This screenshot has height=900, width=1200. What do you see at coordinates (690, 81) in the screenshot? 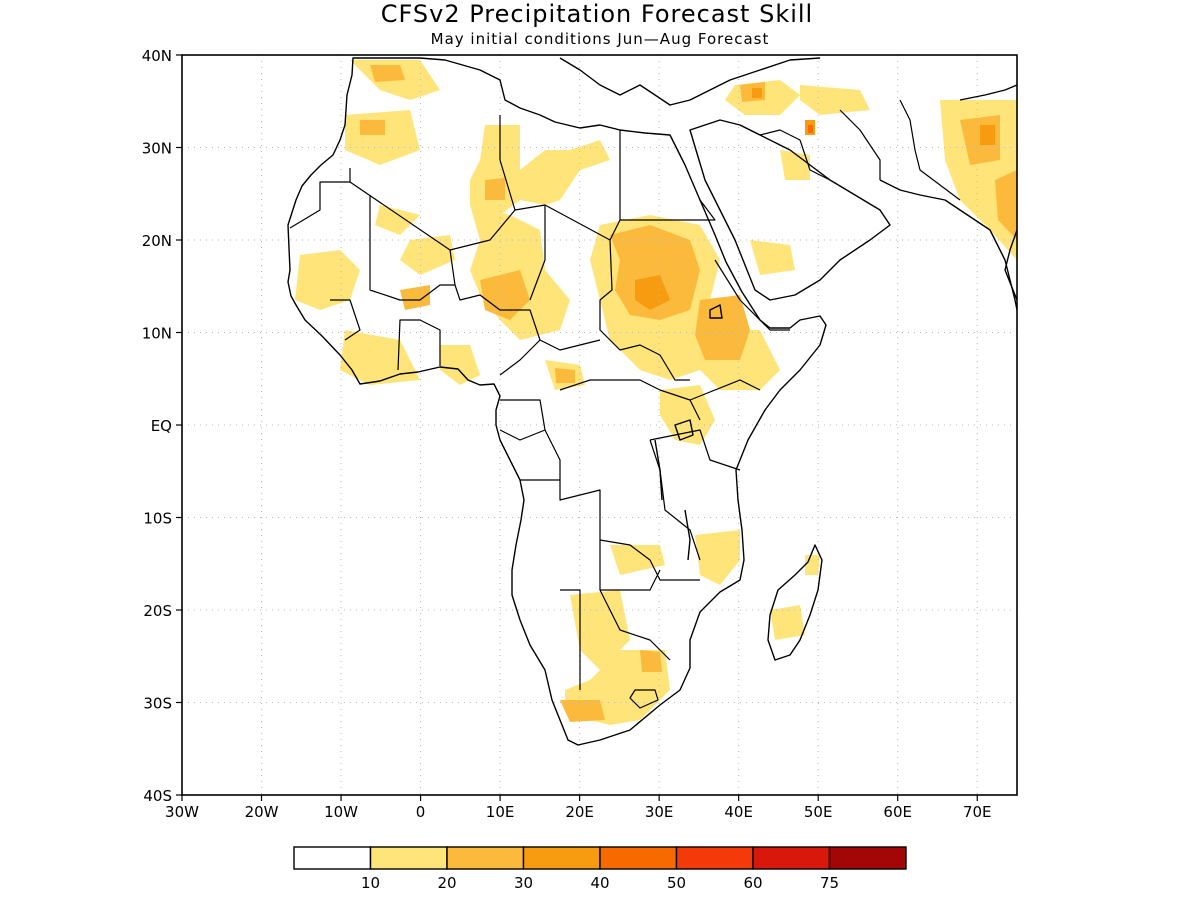
I see `europe-coastline` at bounding box center [690, 81].